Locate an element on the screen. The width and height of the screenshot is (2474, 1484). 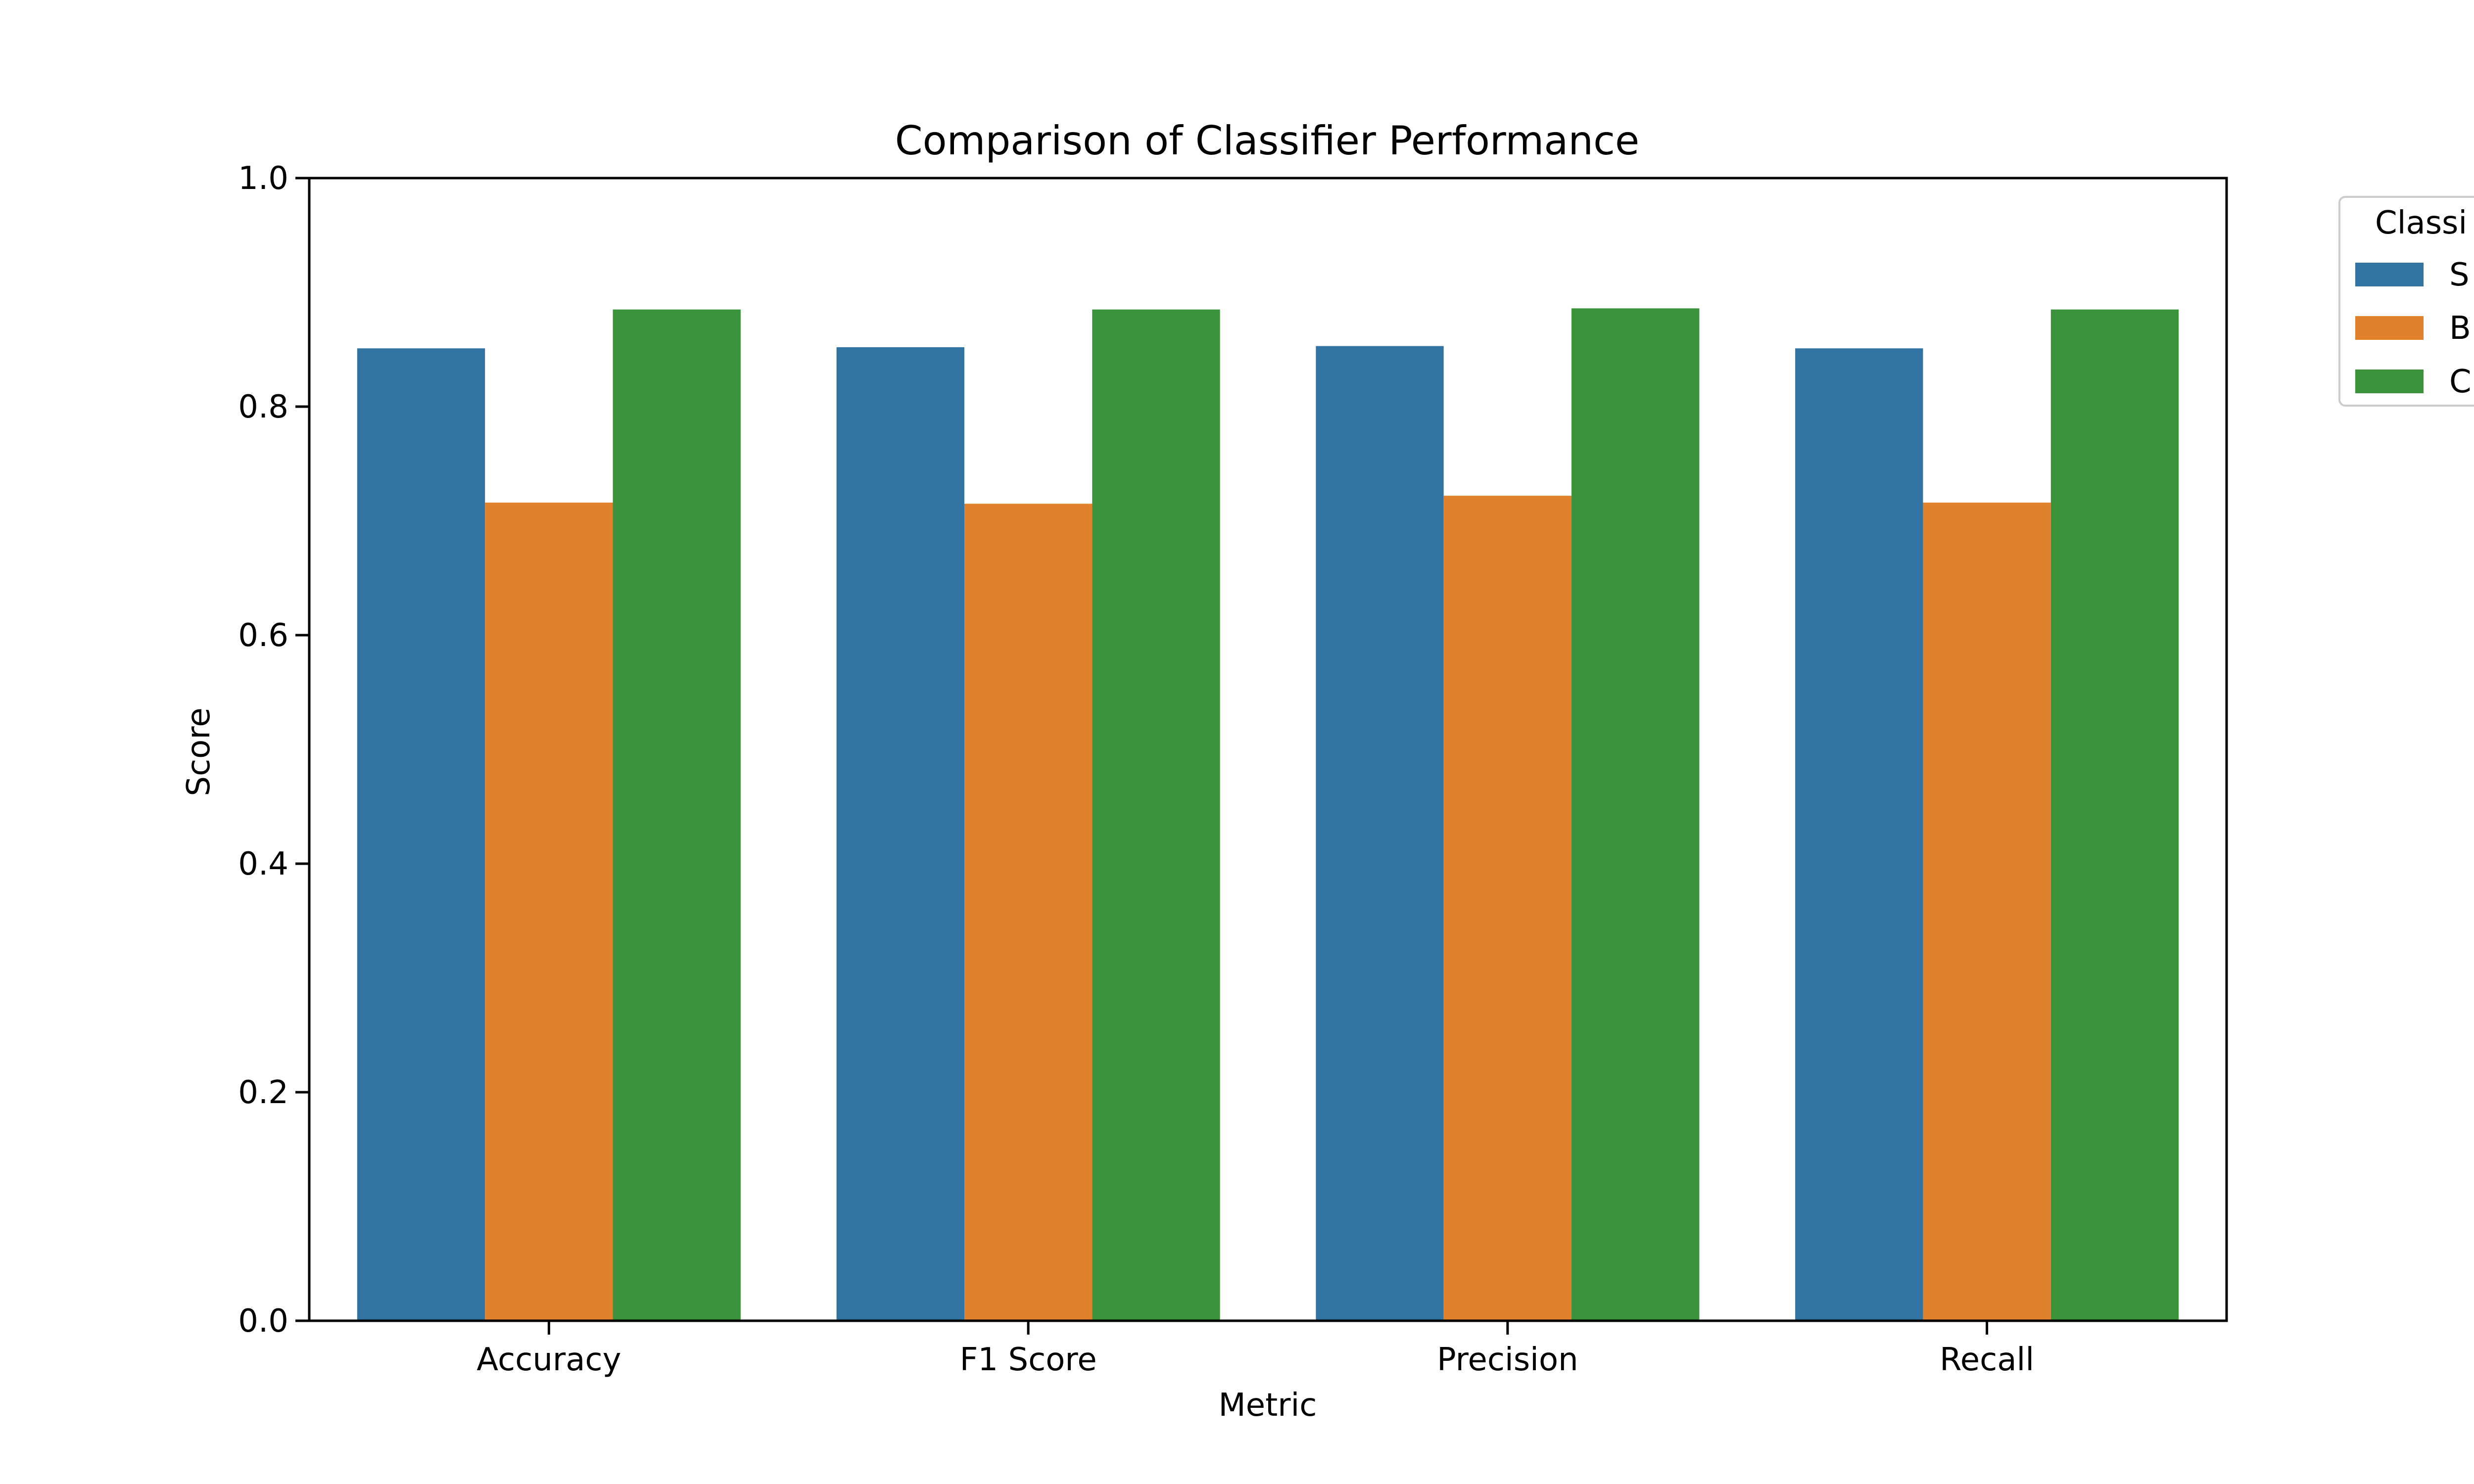
legend-label: S is located at coordinates (2459, 275).